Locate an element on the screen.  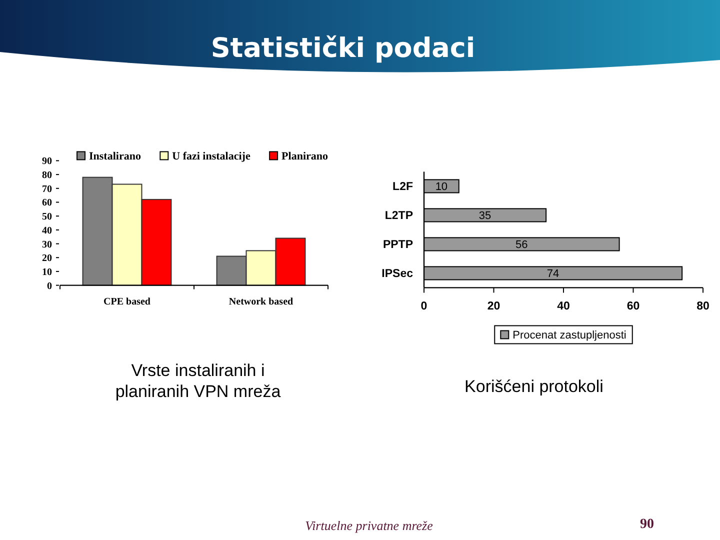
y-tick-label: 10 is located at coordinates (47, 272).